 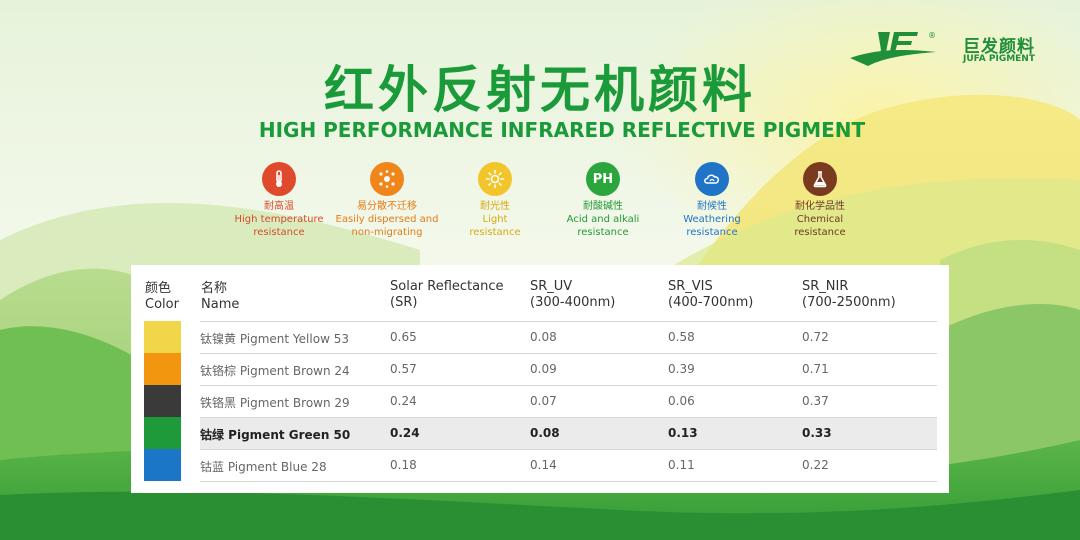 I want to click on pigment-name: 钛铬棕 Pigment Brown 24, so click(x=275, y=371).